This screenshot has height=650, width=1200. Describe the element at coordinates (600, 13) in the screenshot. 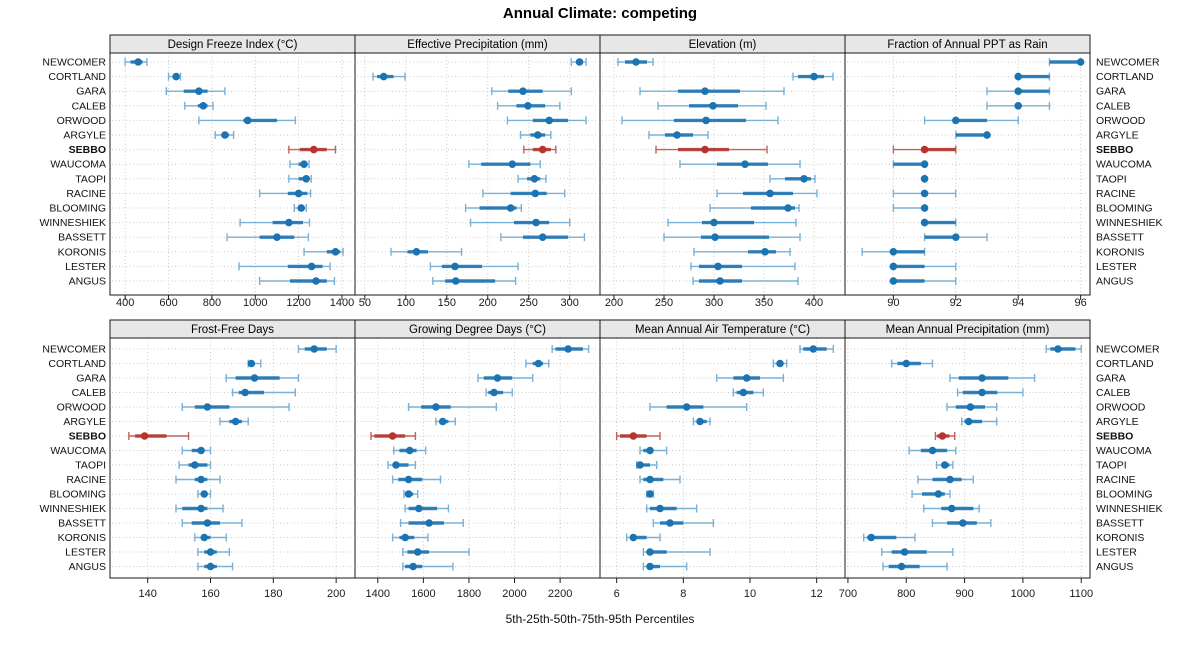

I see `chart-title: Annual Climate: competing` at that location.